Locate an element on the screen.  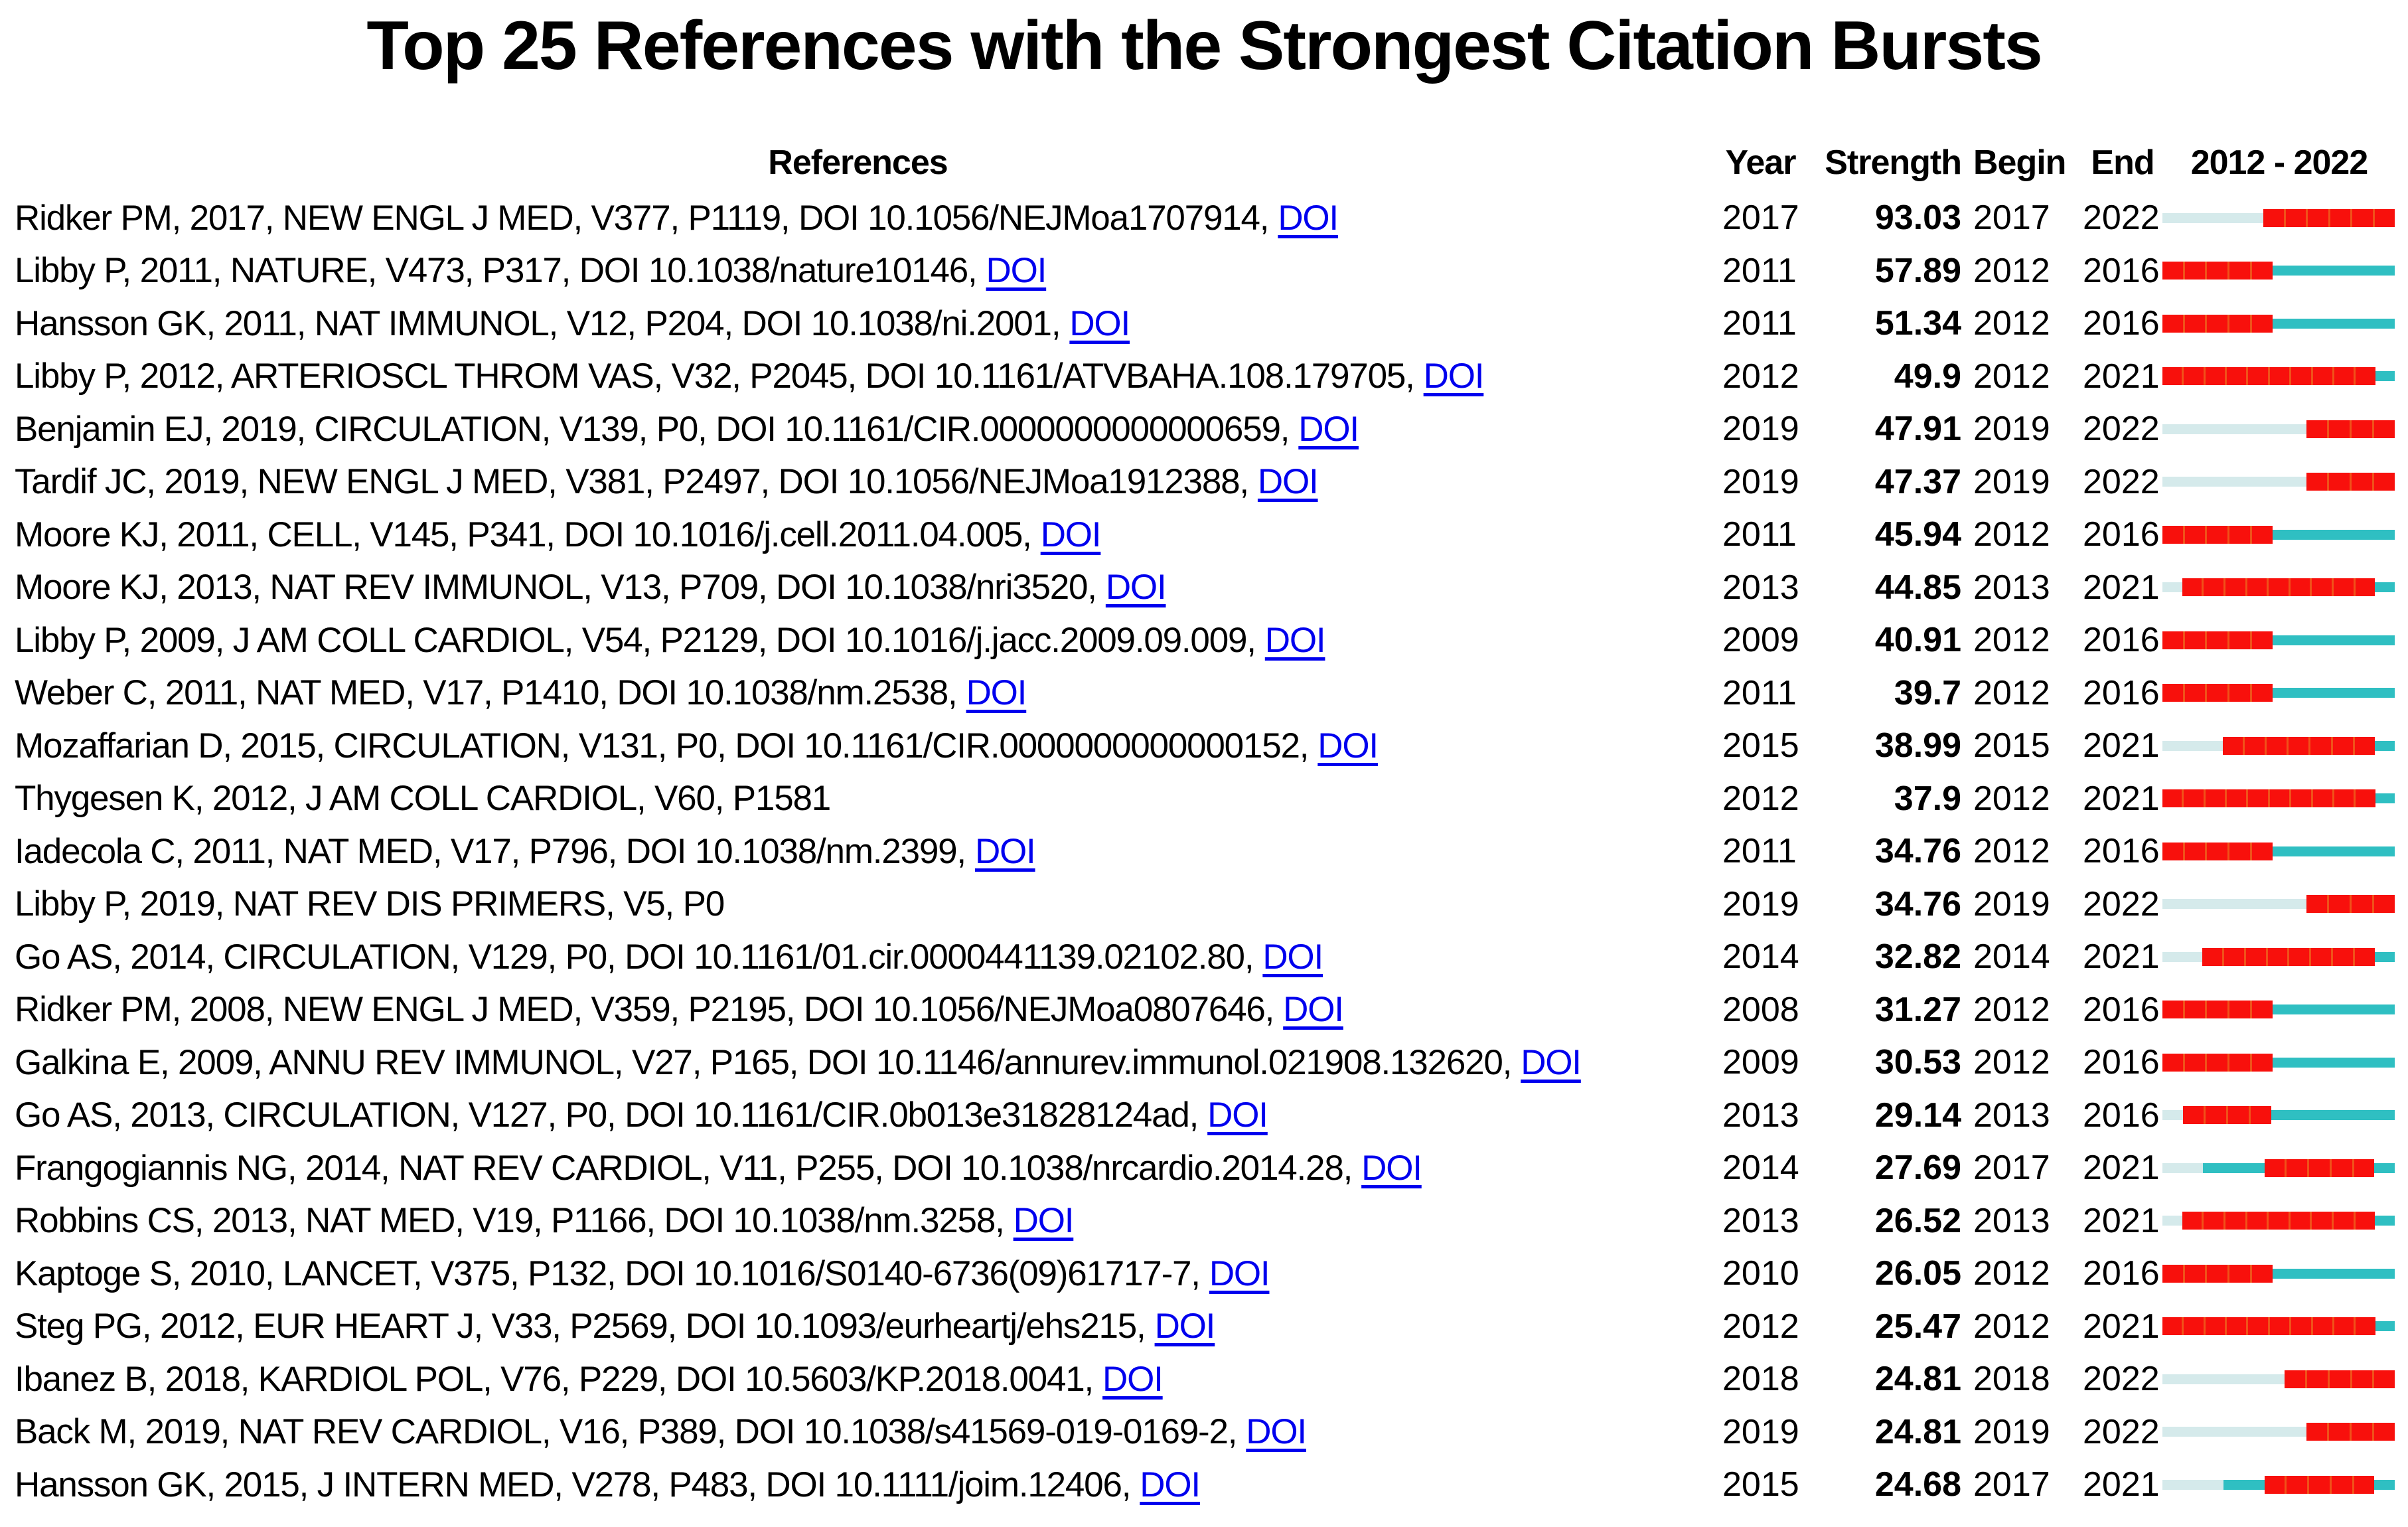
begin-value: 2019 is located at coordinates (2011, 481).